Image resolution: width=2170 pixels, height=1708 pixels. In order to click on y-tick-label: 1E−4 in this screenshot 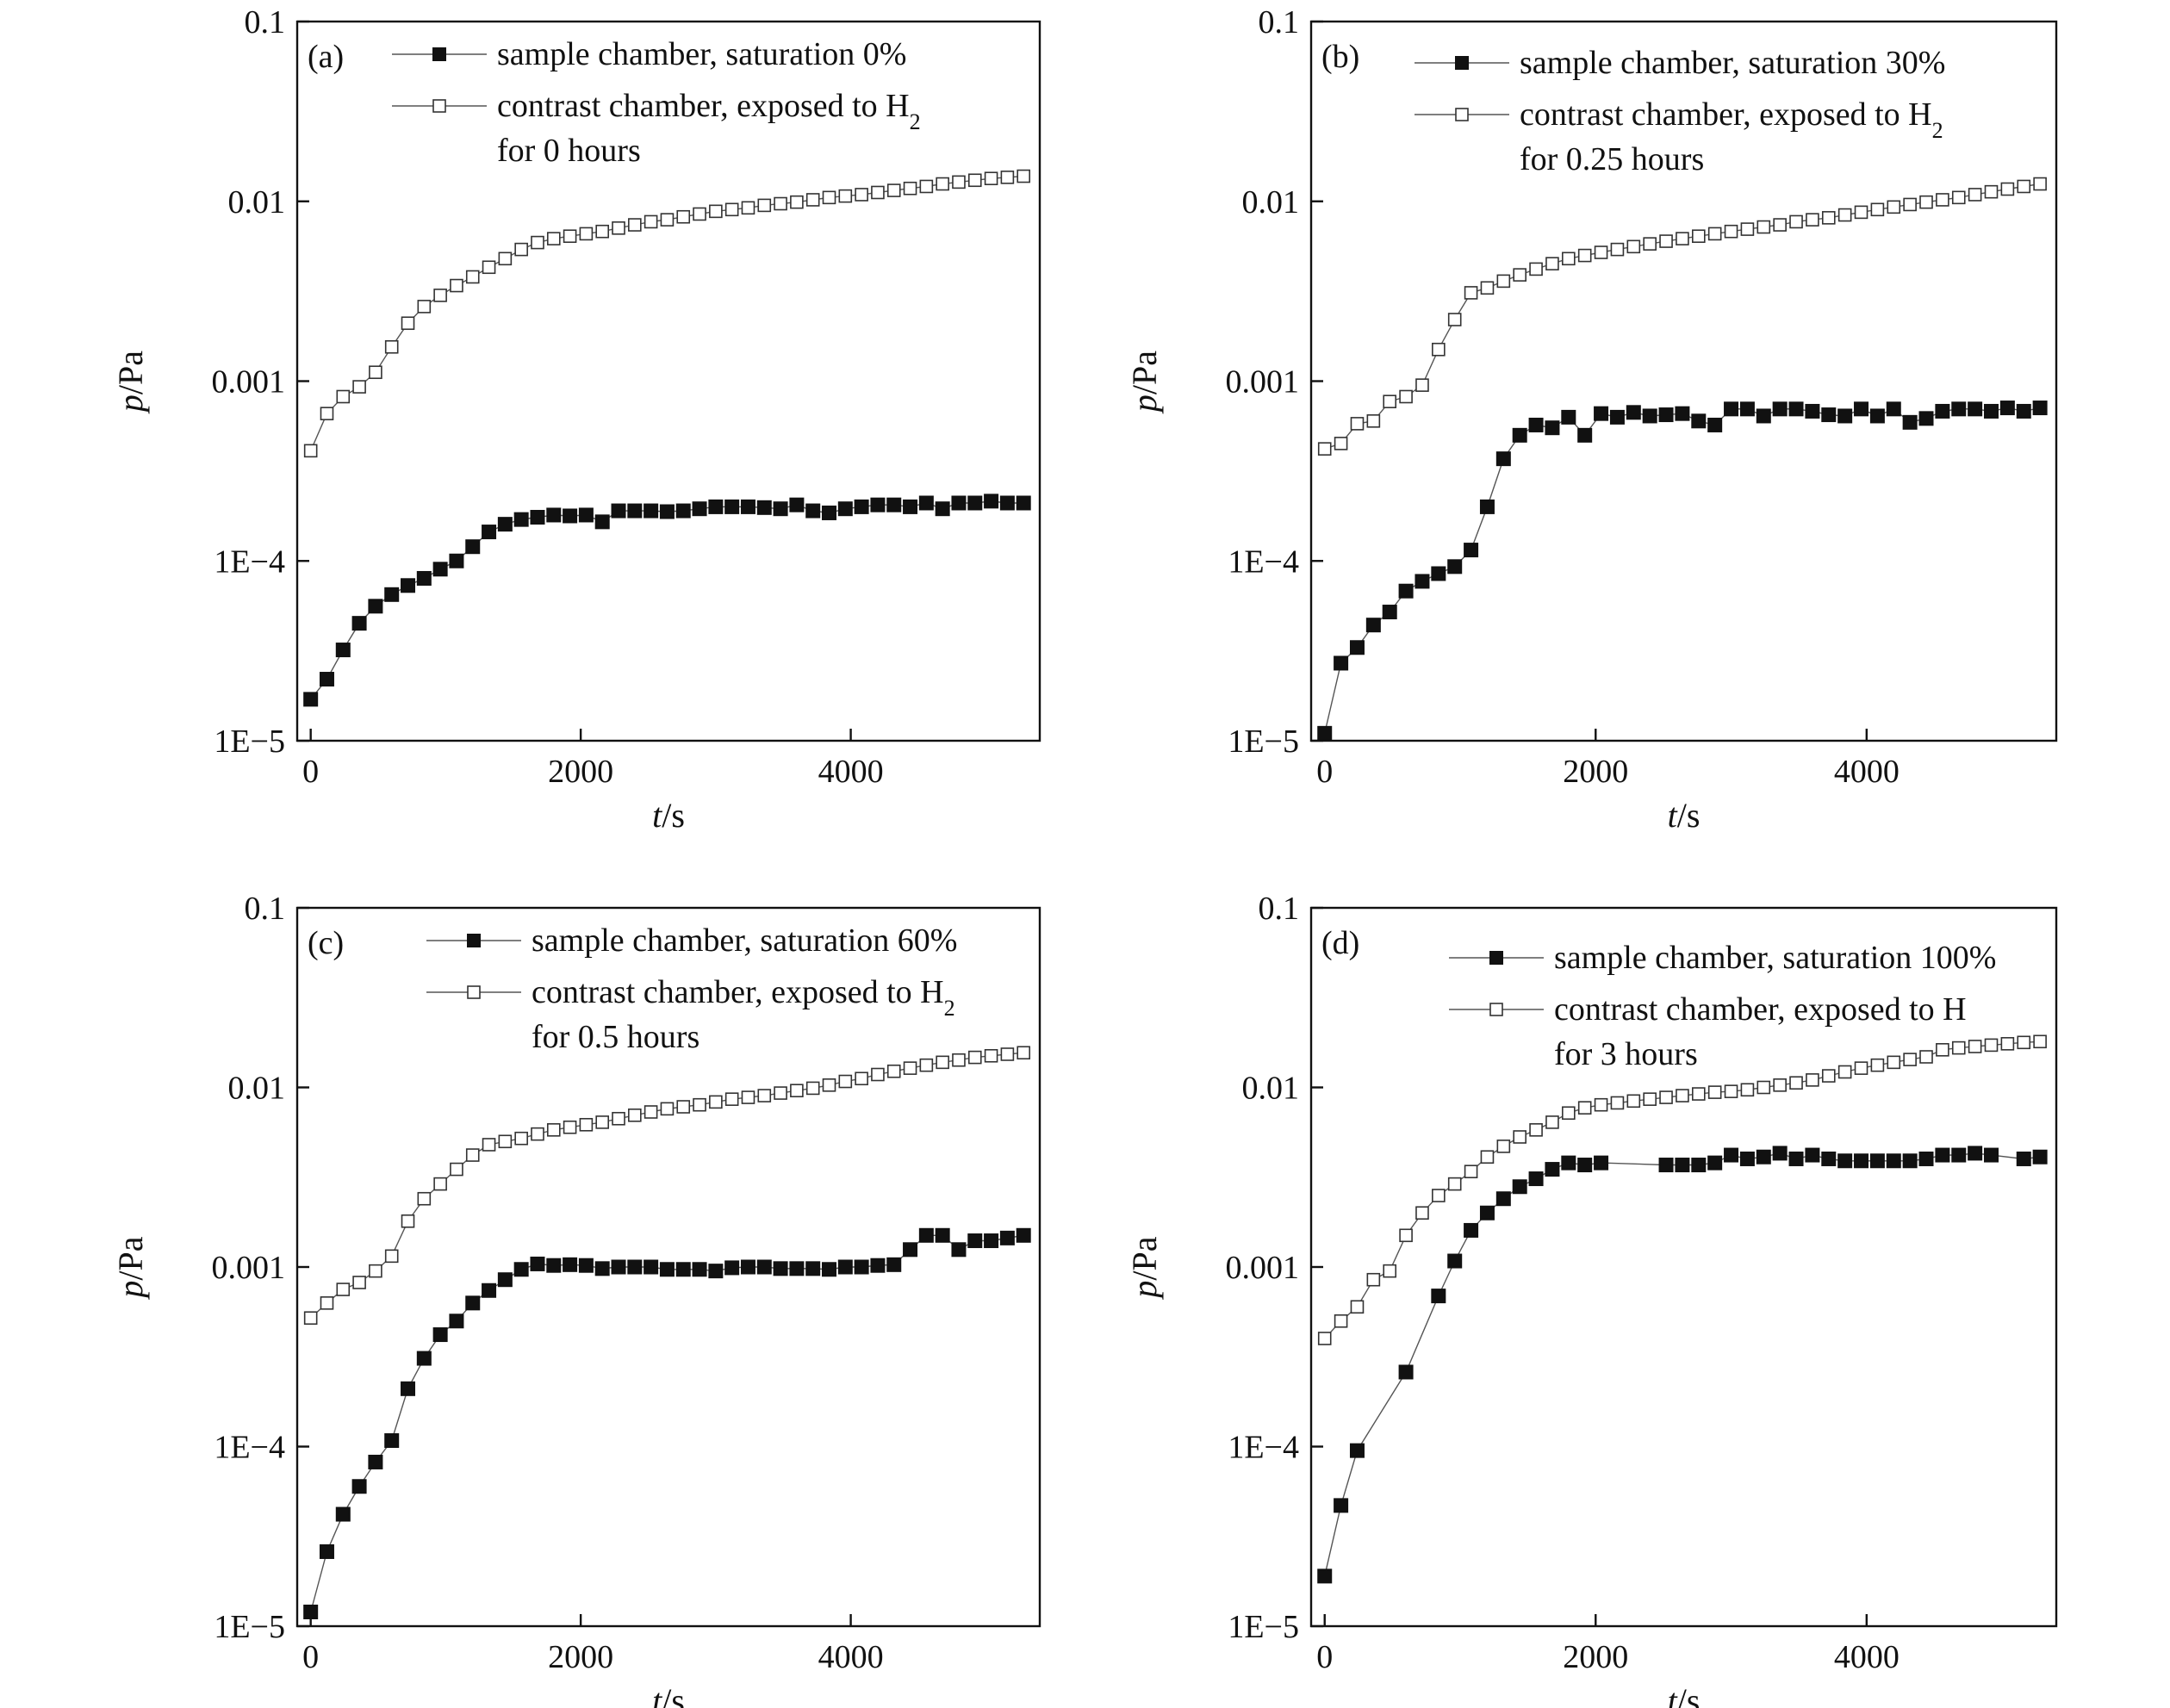, I will do `click(1263, 561)`.